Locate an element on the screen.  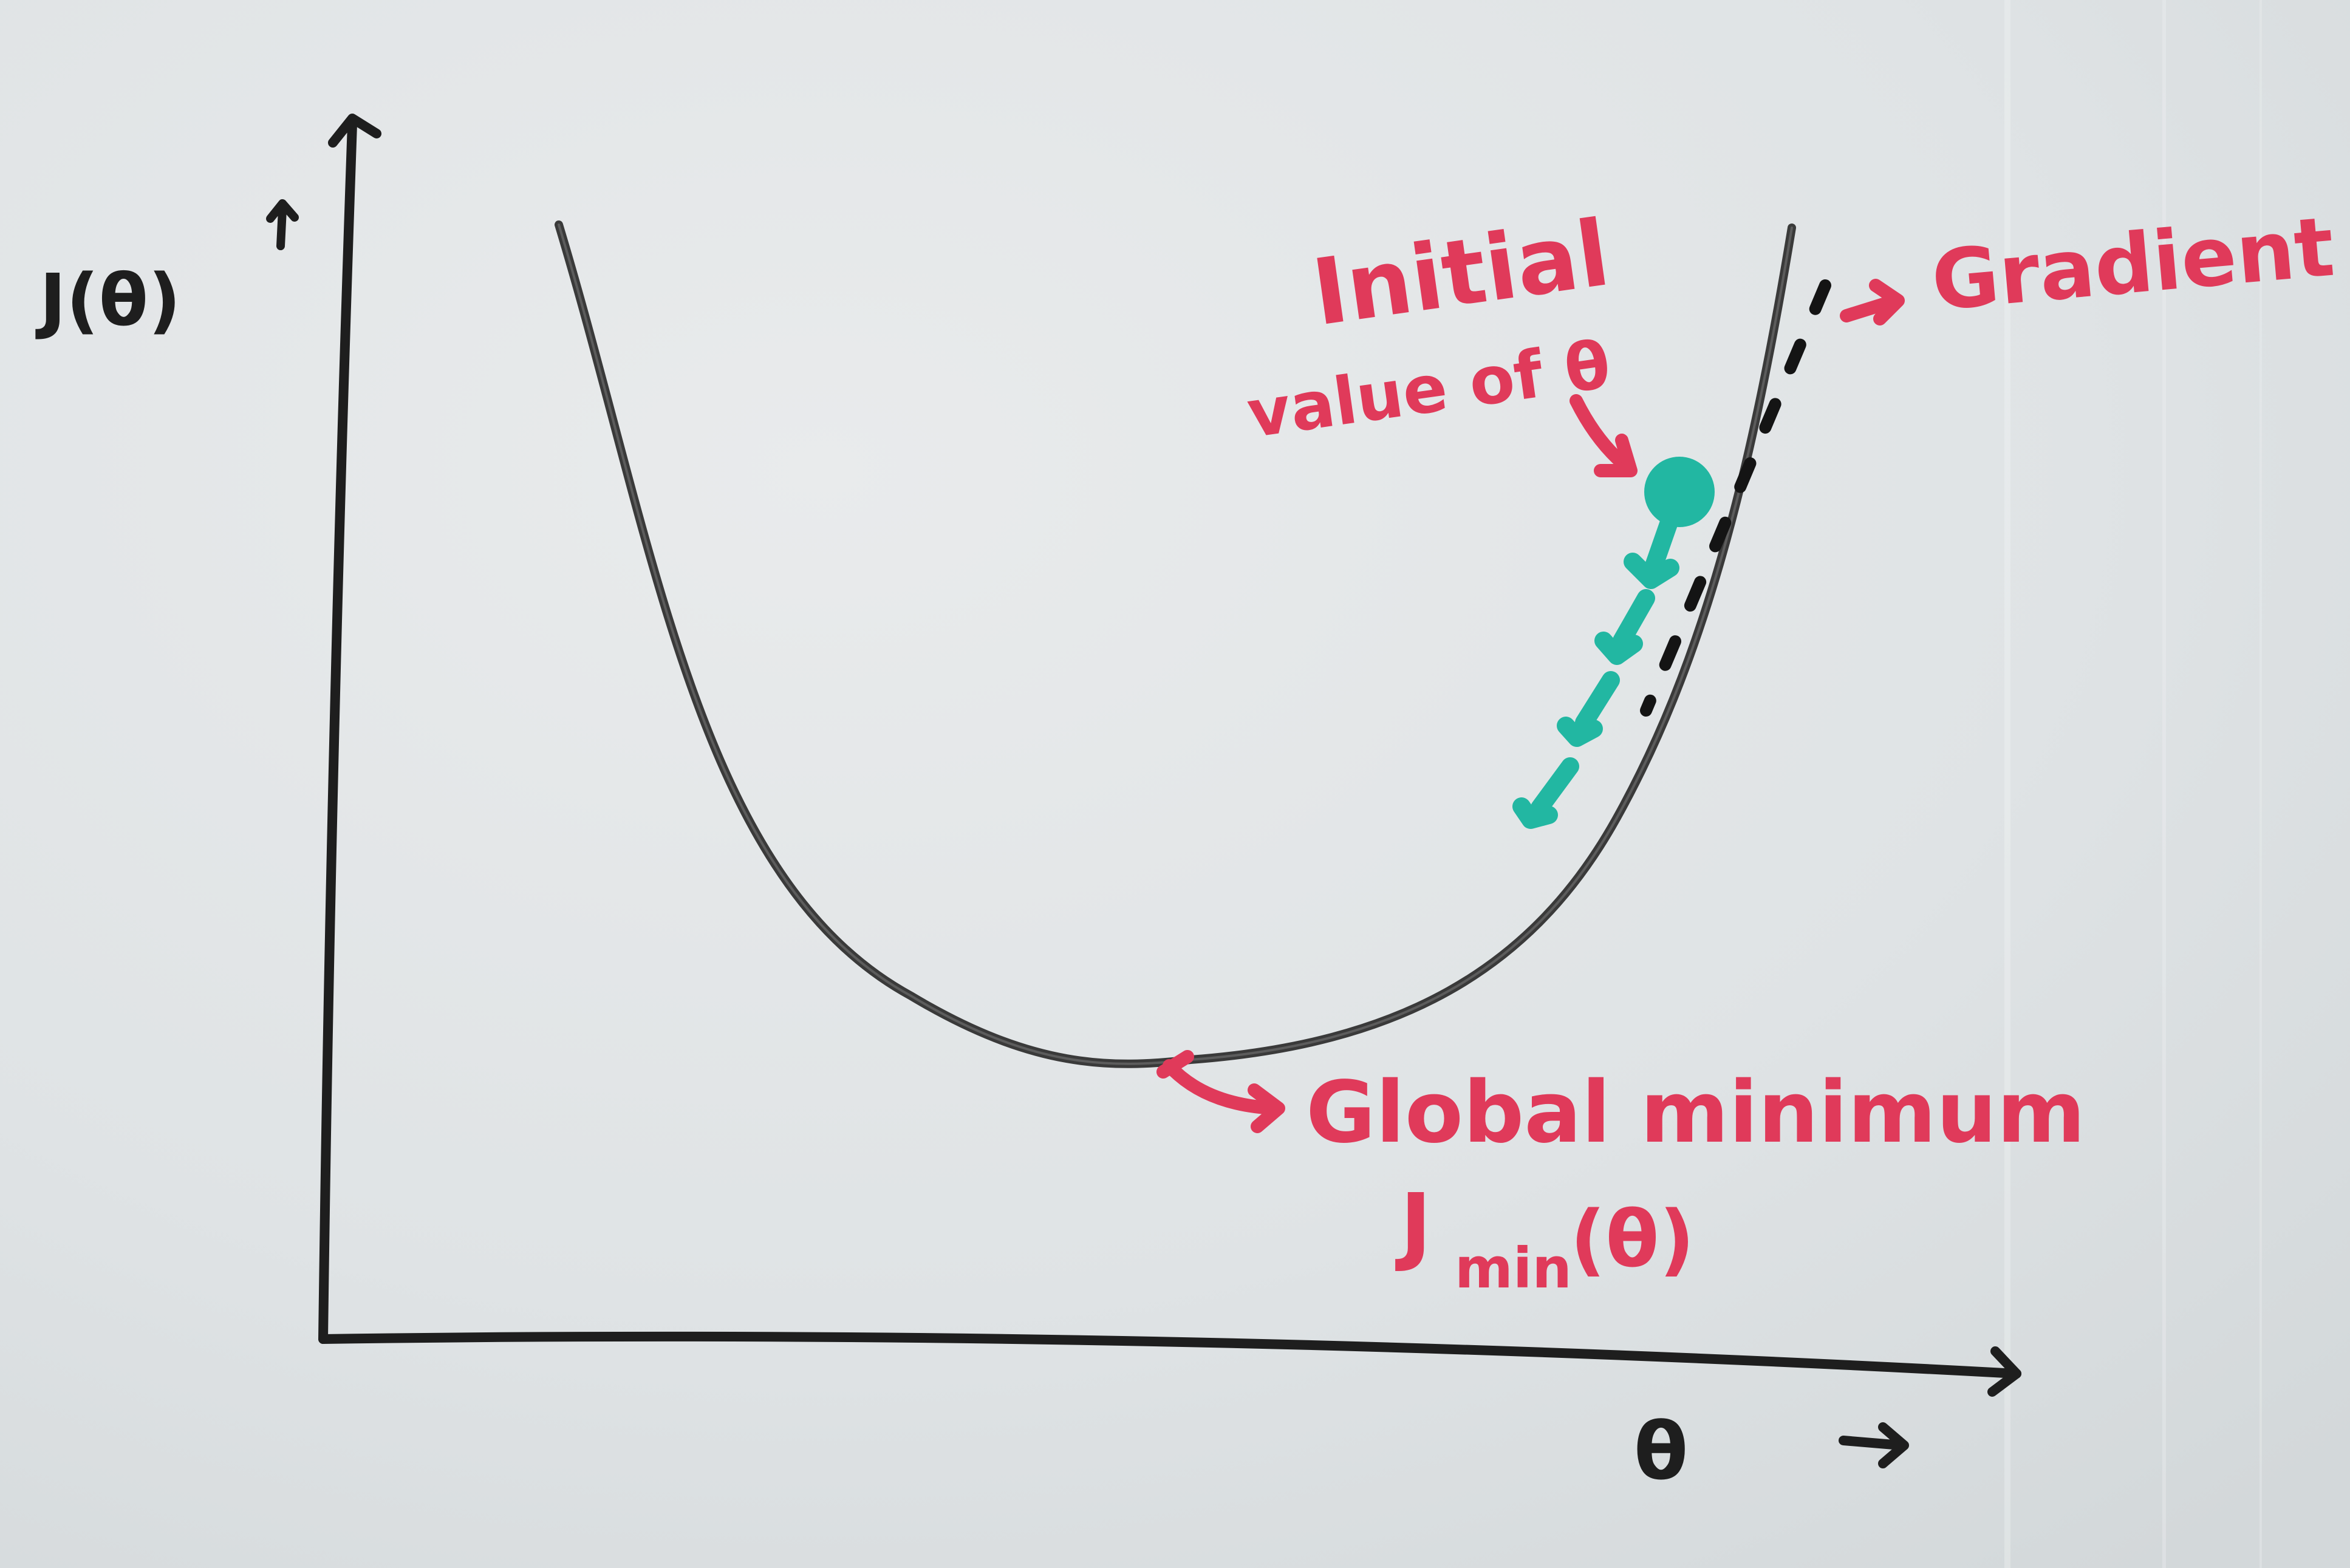
gradient-tangent-line is located at coordinates (1735, 498).